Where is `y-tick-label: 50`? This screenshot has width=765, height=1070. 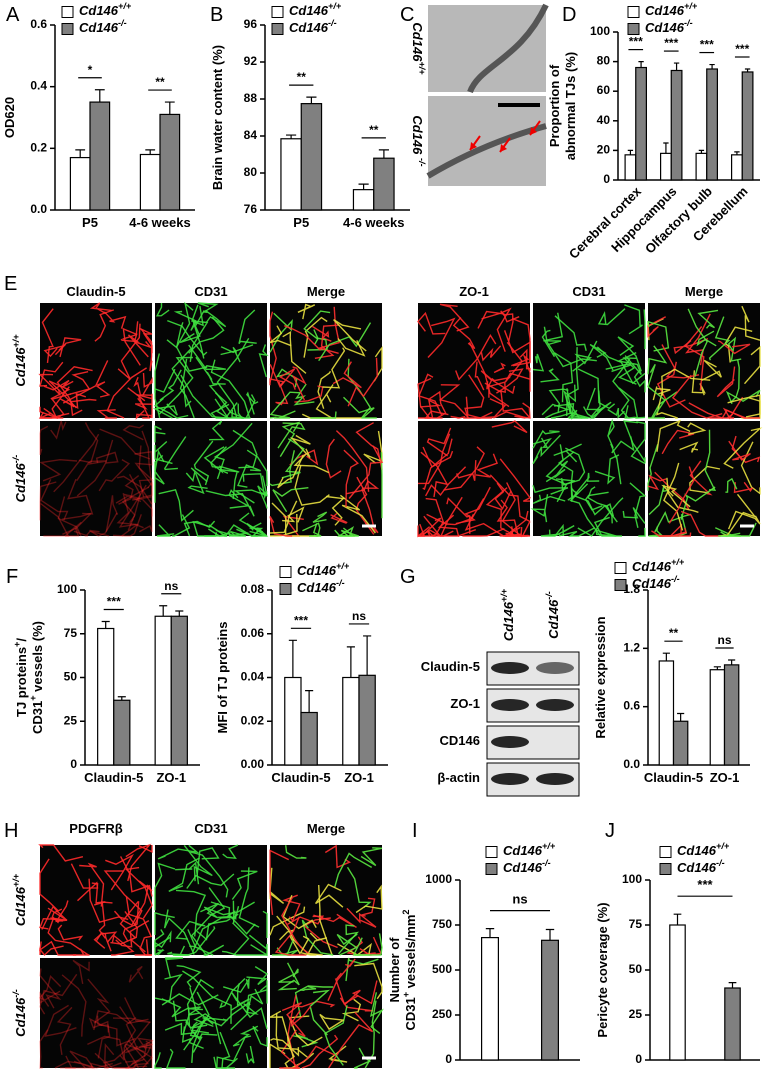 y-tick-label: 50 is located at coordinates (636, 969).